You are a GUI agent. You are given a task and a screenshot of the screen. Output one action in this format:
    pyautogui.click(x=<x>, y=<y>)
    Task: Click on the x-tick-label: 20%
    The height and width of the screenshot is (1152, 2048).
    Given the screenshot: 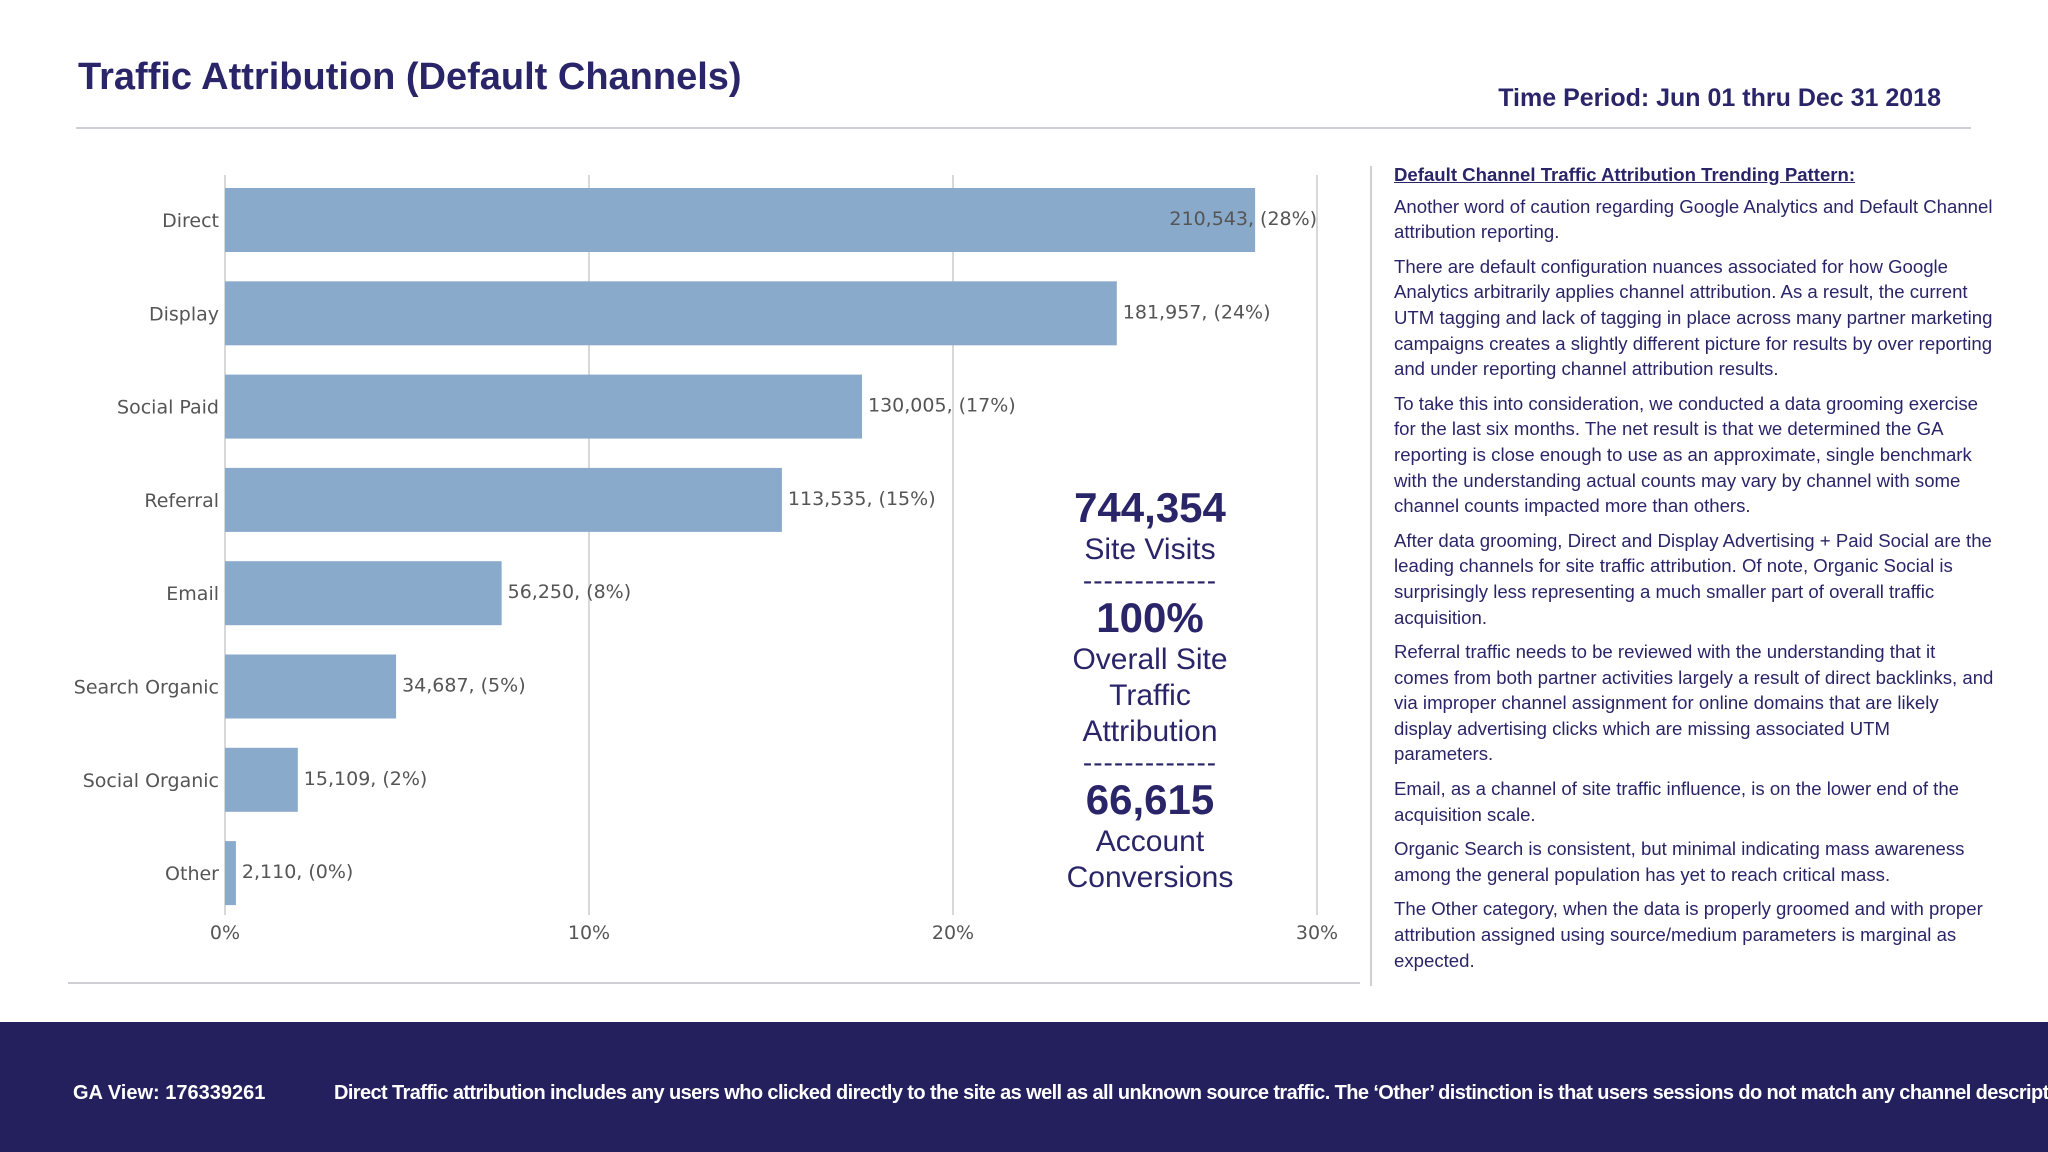 What is the action you would take?
    pyautogui.click(x=953, y=933)
    